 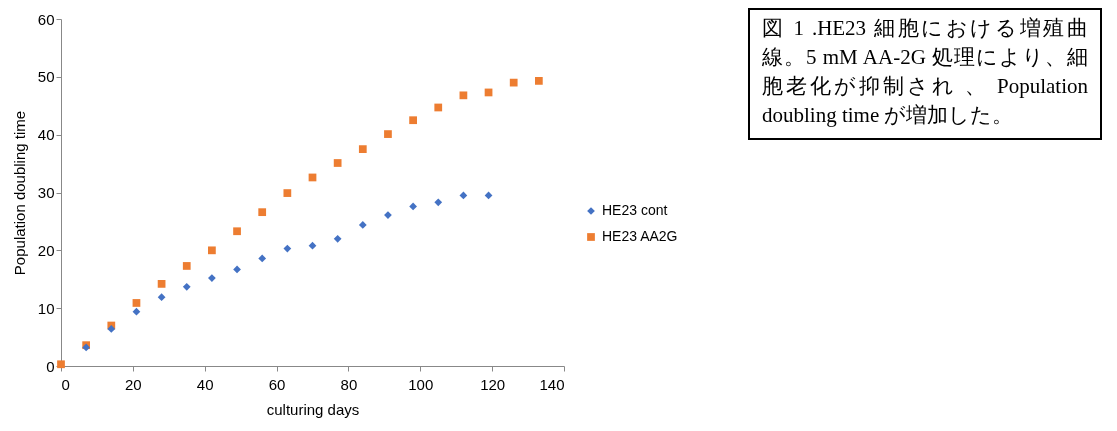 What do you see at coordinates (421, 384) in the screenshot?
I see `x-tick-label: 100` at bounding box center [421, 384].